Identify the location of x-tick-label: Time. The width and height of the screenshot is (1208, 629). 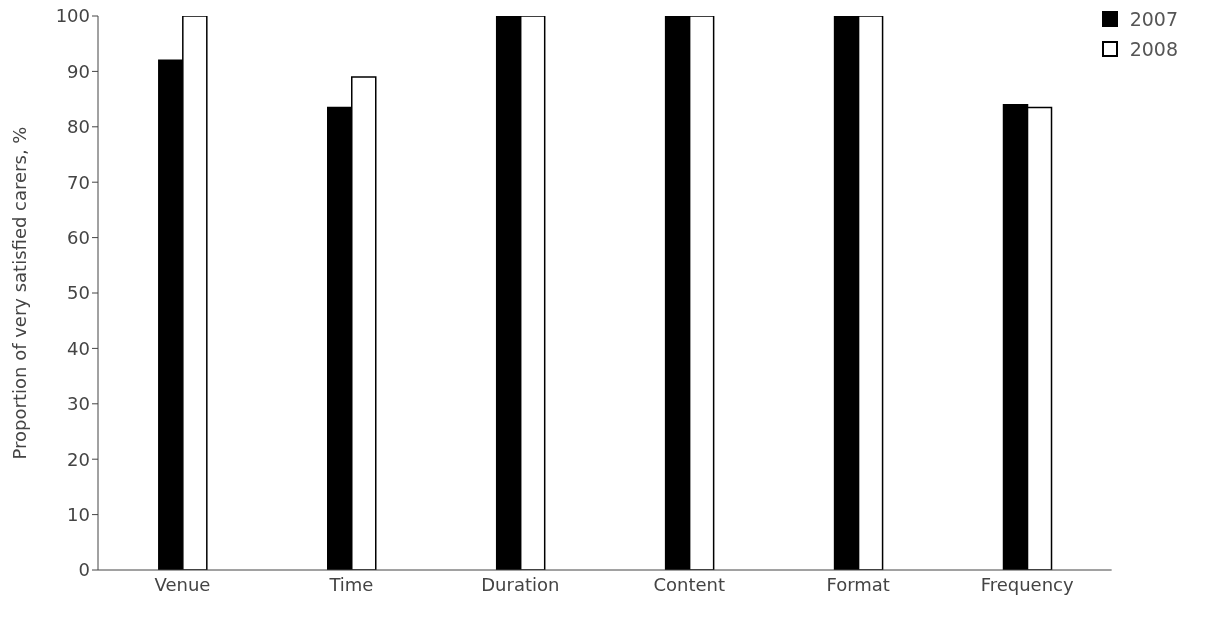
(351, 584).